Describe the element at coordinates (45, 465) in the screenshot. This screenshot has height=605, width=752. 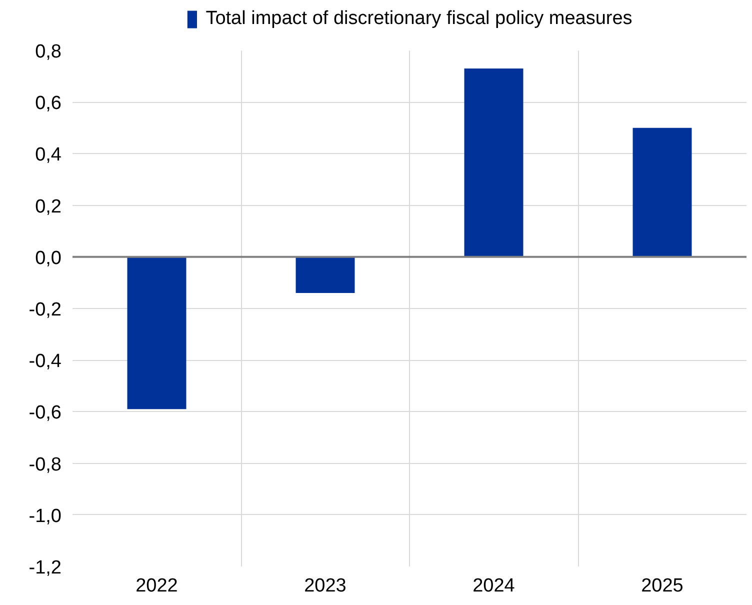
I see `y-tick-label: -0,8` at that location.